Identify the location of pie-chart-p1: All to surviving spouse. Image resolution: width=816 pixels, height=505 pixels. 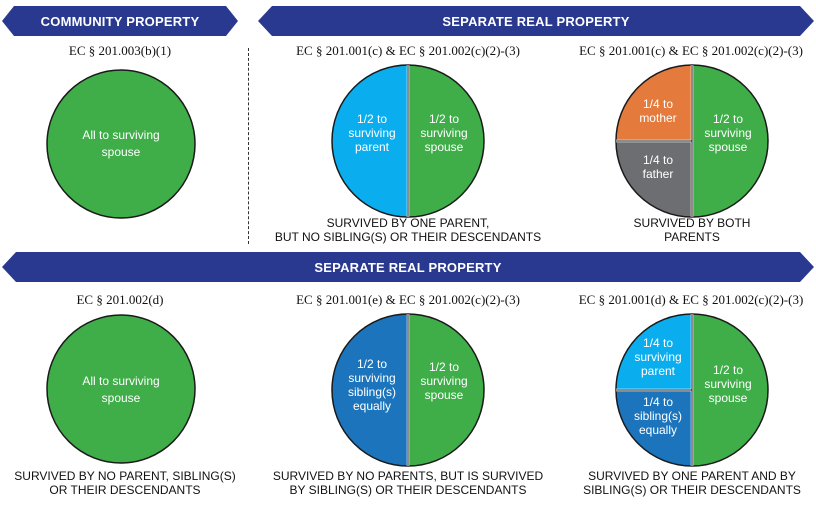
(121, 144).